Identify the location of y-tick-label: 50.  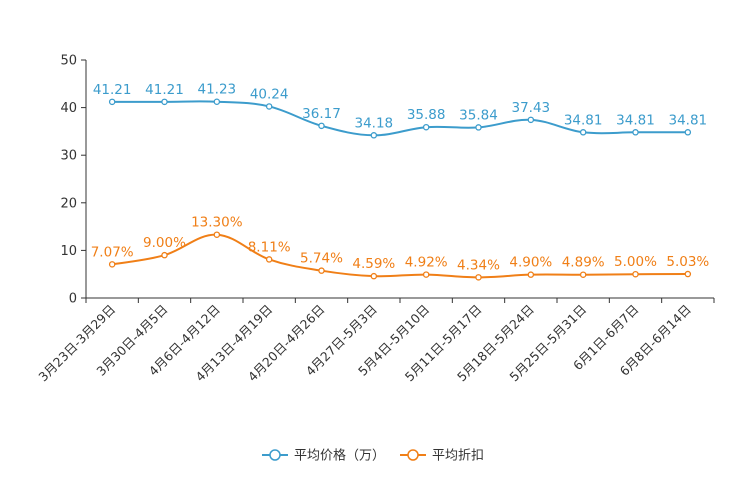
(68, 61).